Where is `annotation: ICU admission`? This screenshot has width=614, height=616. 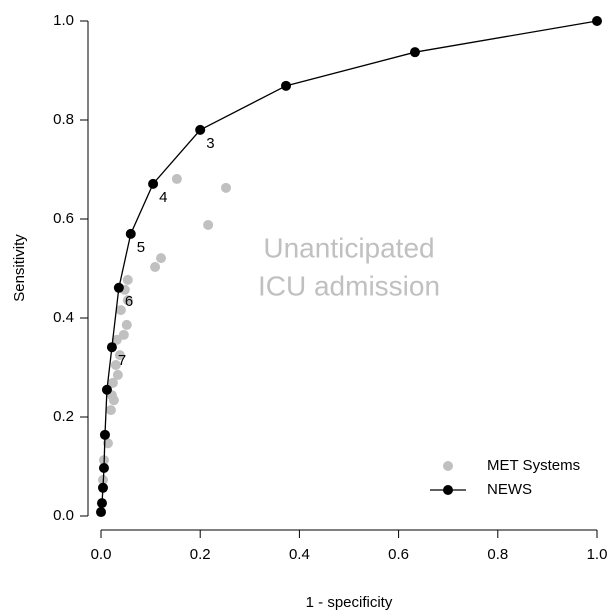 annotation: ICU admission is located at coordinates (349, 285).